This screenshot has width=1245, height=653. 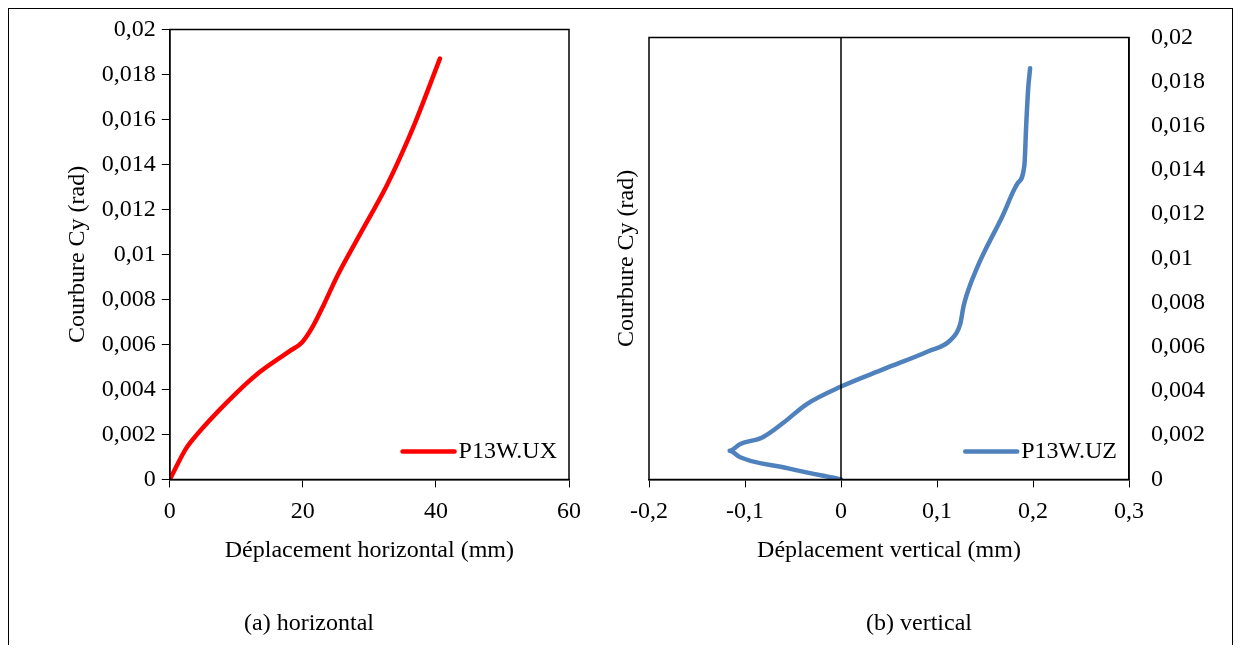 I want to click on x-tick-label: 40, so click(x=435, y=510).